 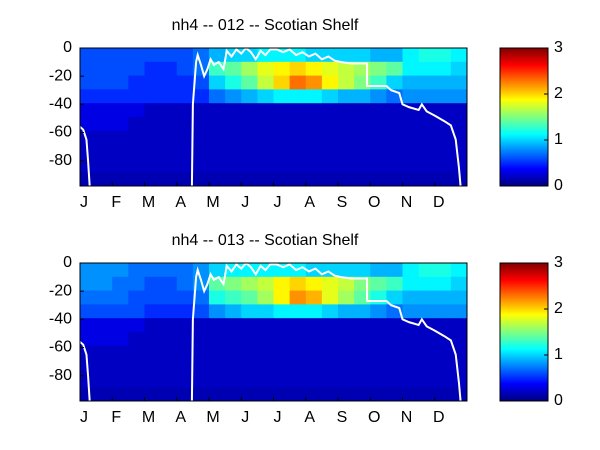 What do you see at coordinates (558, 47) in the screenshot?
I see `colorbar-tick-label: 3` at bounding box center [558, 47].